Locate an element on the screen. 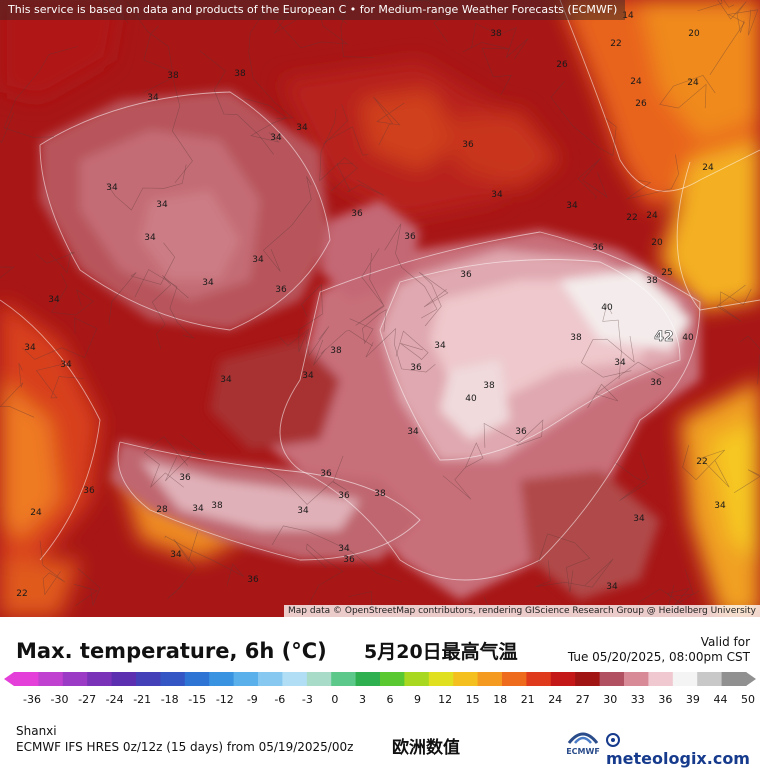  ecmwf-logo: ECMWF is located at coordinates (583, 742).